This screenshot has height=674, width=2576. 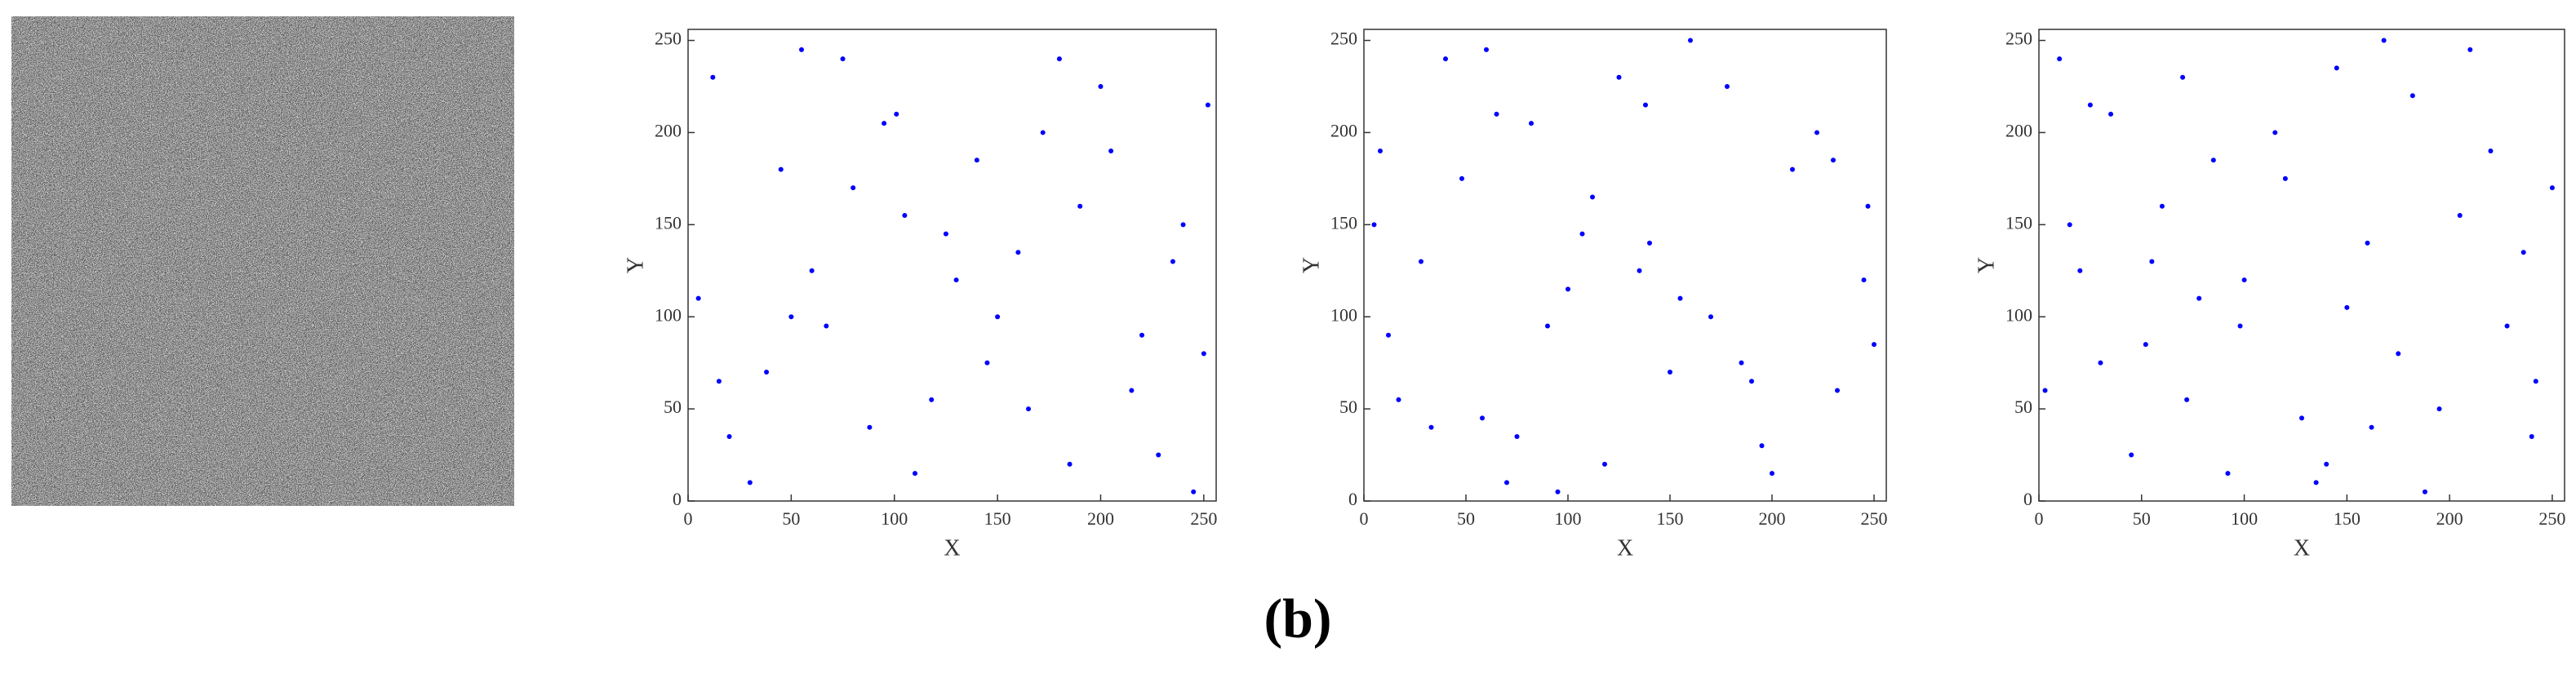 I want to click on plot-frame, so click(x=2301, y=265).